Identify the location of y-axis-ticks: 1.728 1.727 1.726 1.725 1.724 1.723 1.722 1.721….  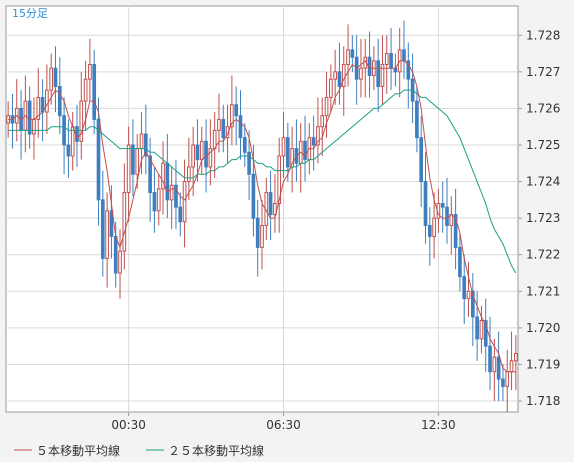
(539, 218).